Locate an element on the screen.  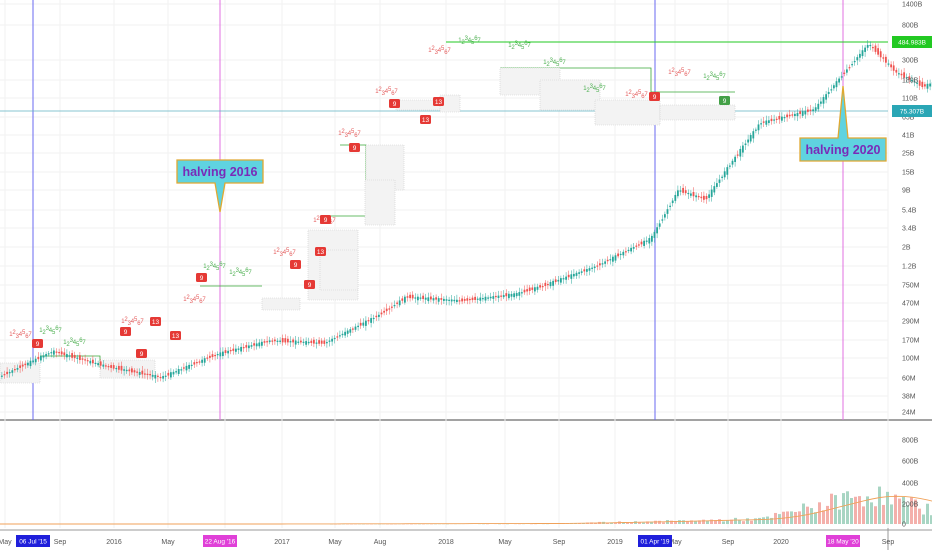
td-count-87: 4 is located at coordinates (470, 41).